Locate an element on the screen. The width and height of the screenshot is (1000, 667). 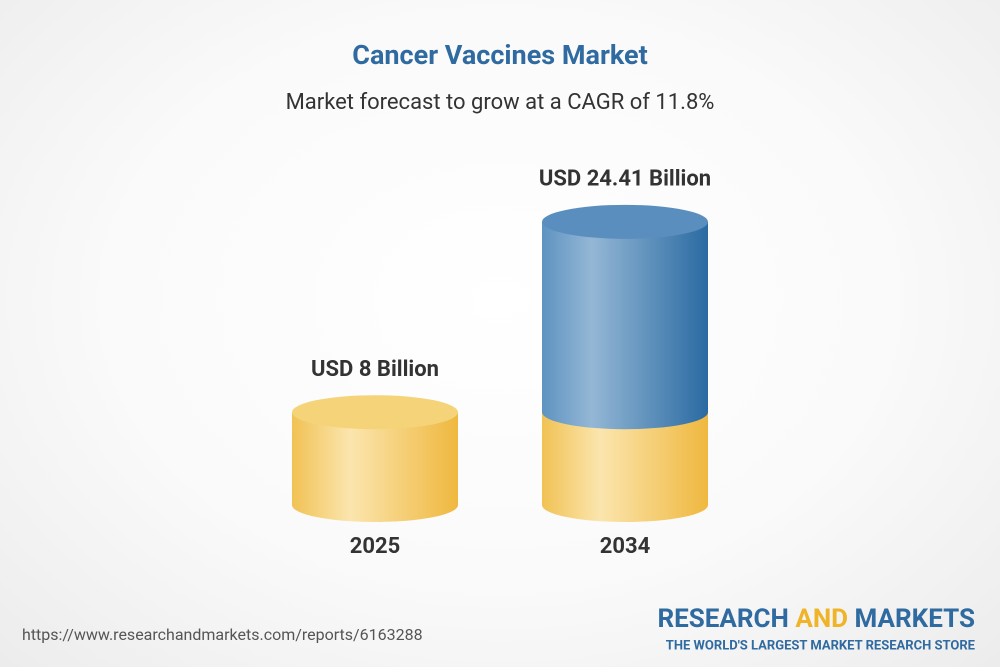
brand-word: MARKETS is located at coordinates (915, 619).